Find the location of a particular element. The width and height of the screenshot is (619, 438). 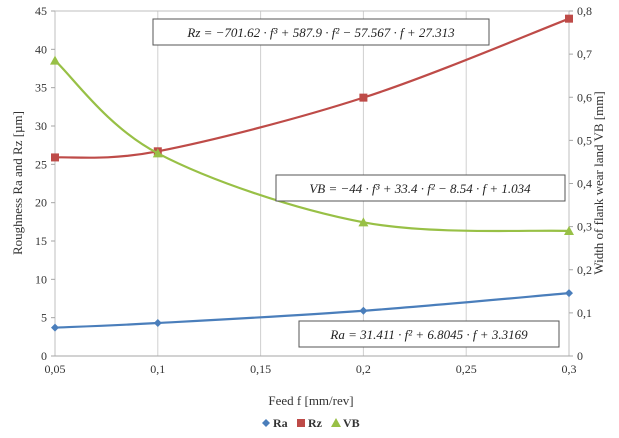

y-left-tick-label: 5 is located at coordinates (44, 318).